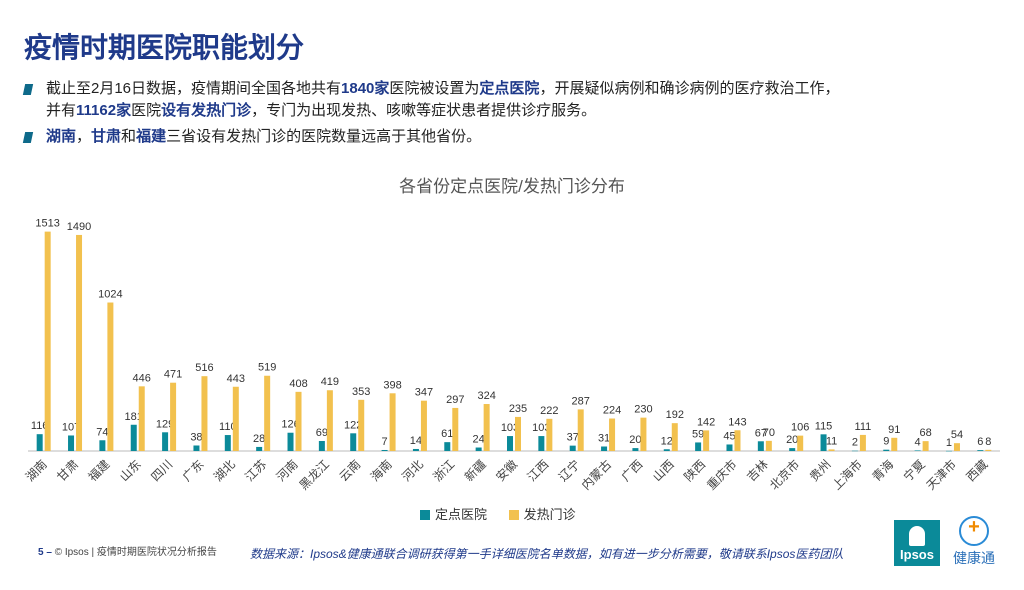 The image size is (1024, 590). I want to click on label-designated-26: 2, so click(855, 443).